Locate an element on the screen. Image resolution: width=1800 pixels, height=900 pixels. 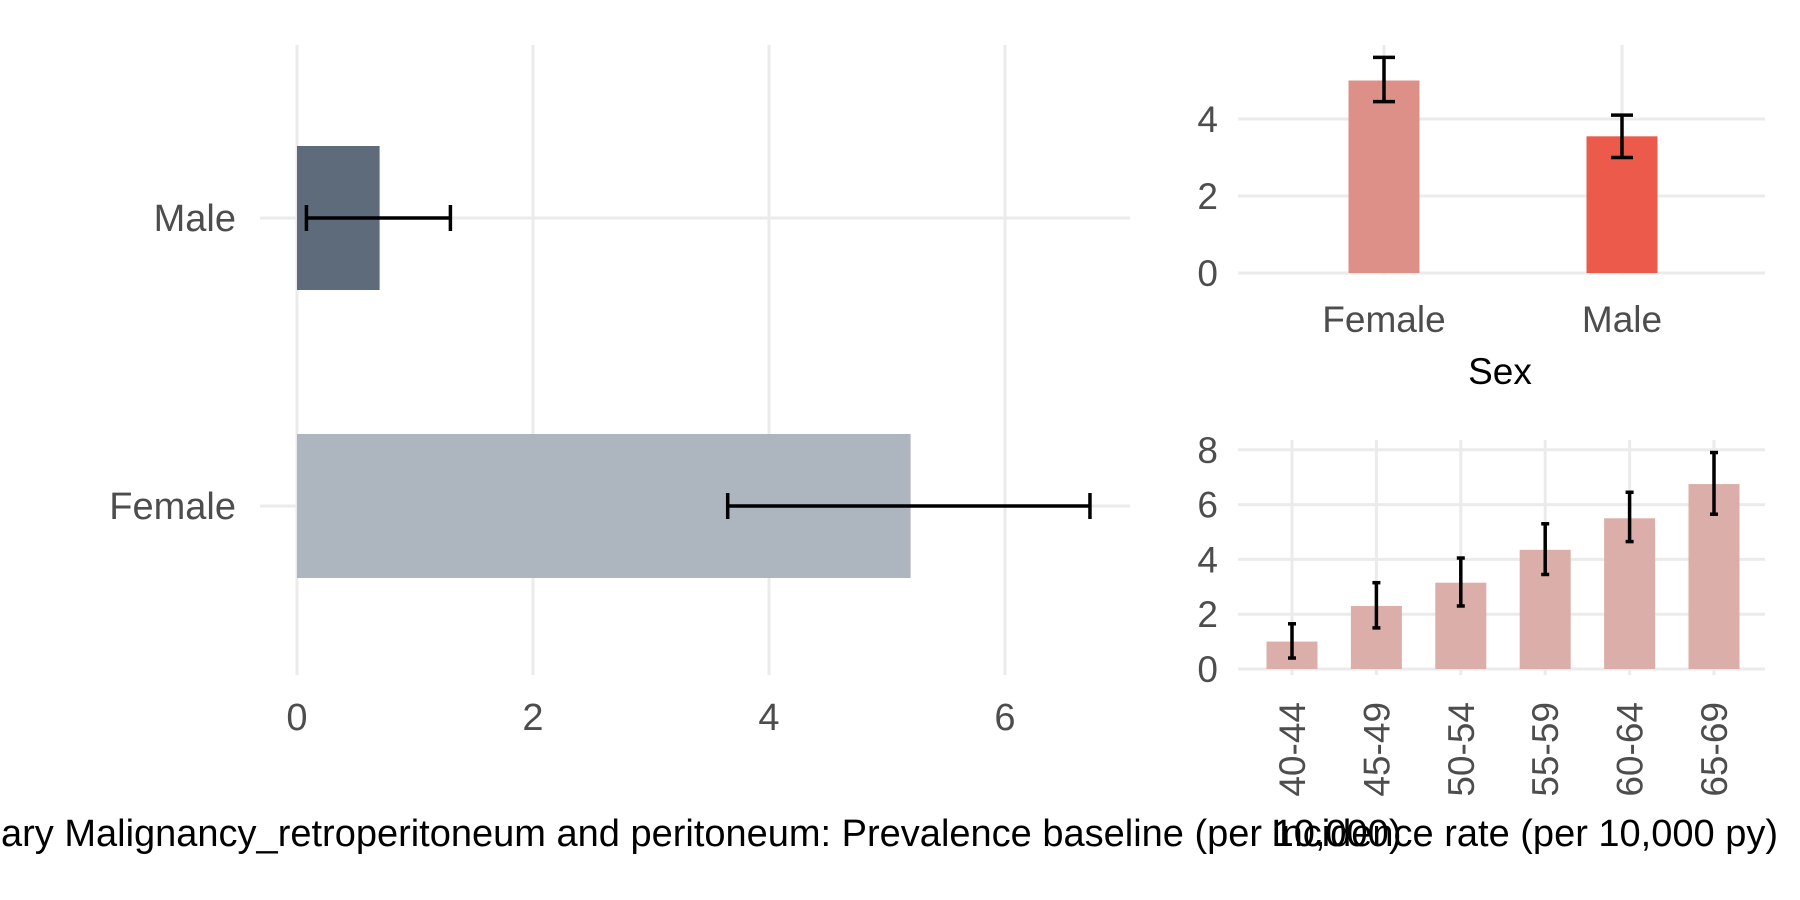
sex-axis-title: Sex is located at coordinates (1500, 371).